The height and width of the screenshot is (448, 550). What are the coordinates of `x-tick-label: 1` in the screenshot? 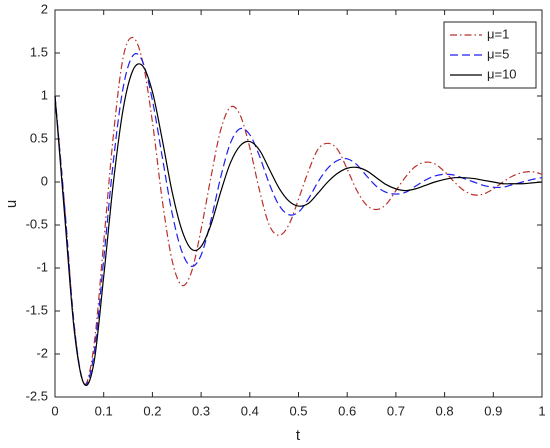 It's located at (541, 410).